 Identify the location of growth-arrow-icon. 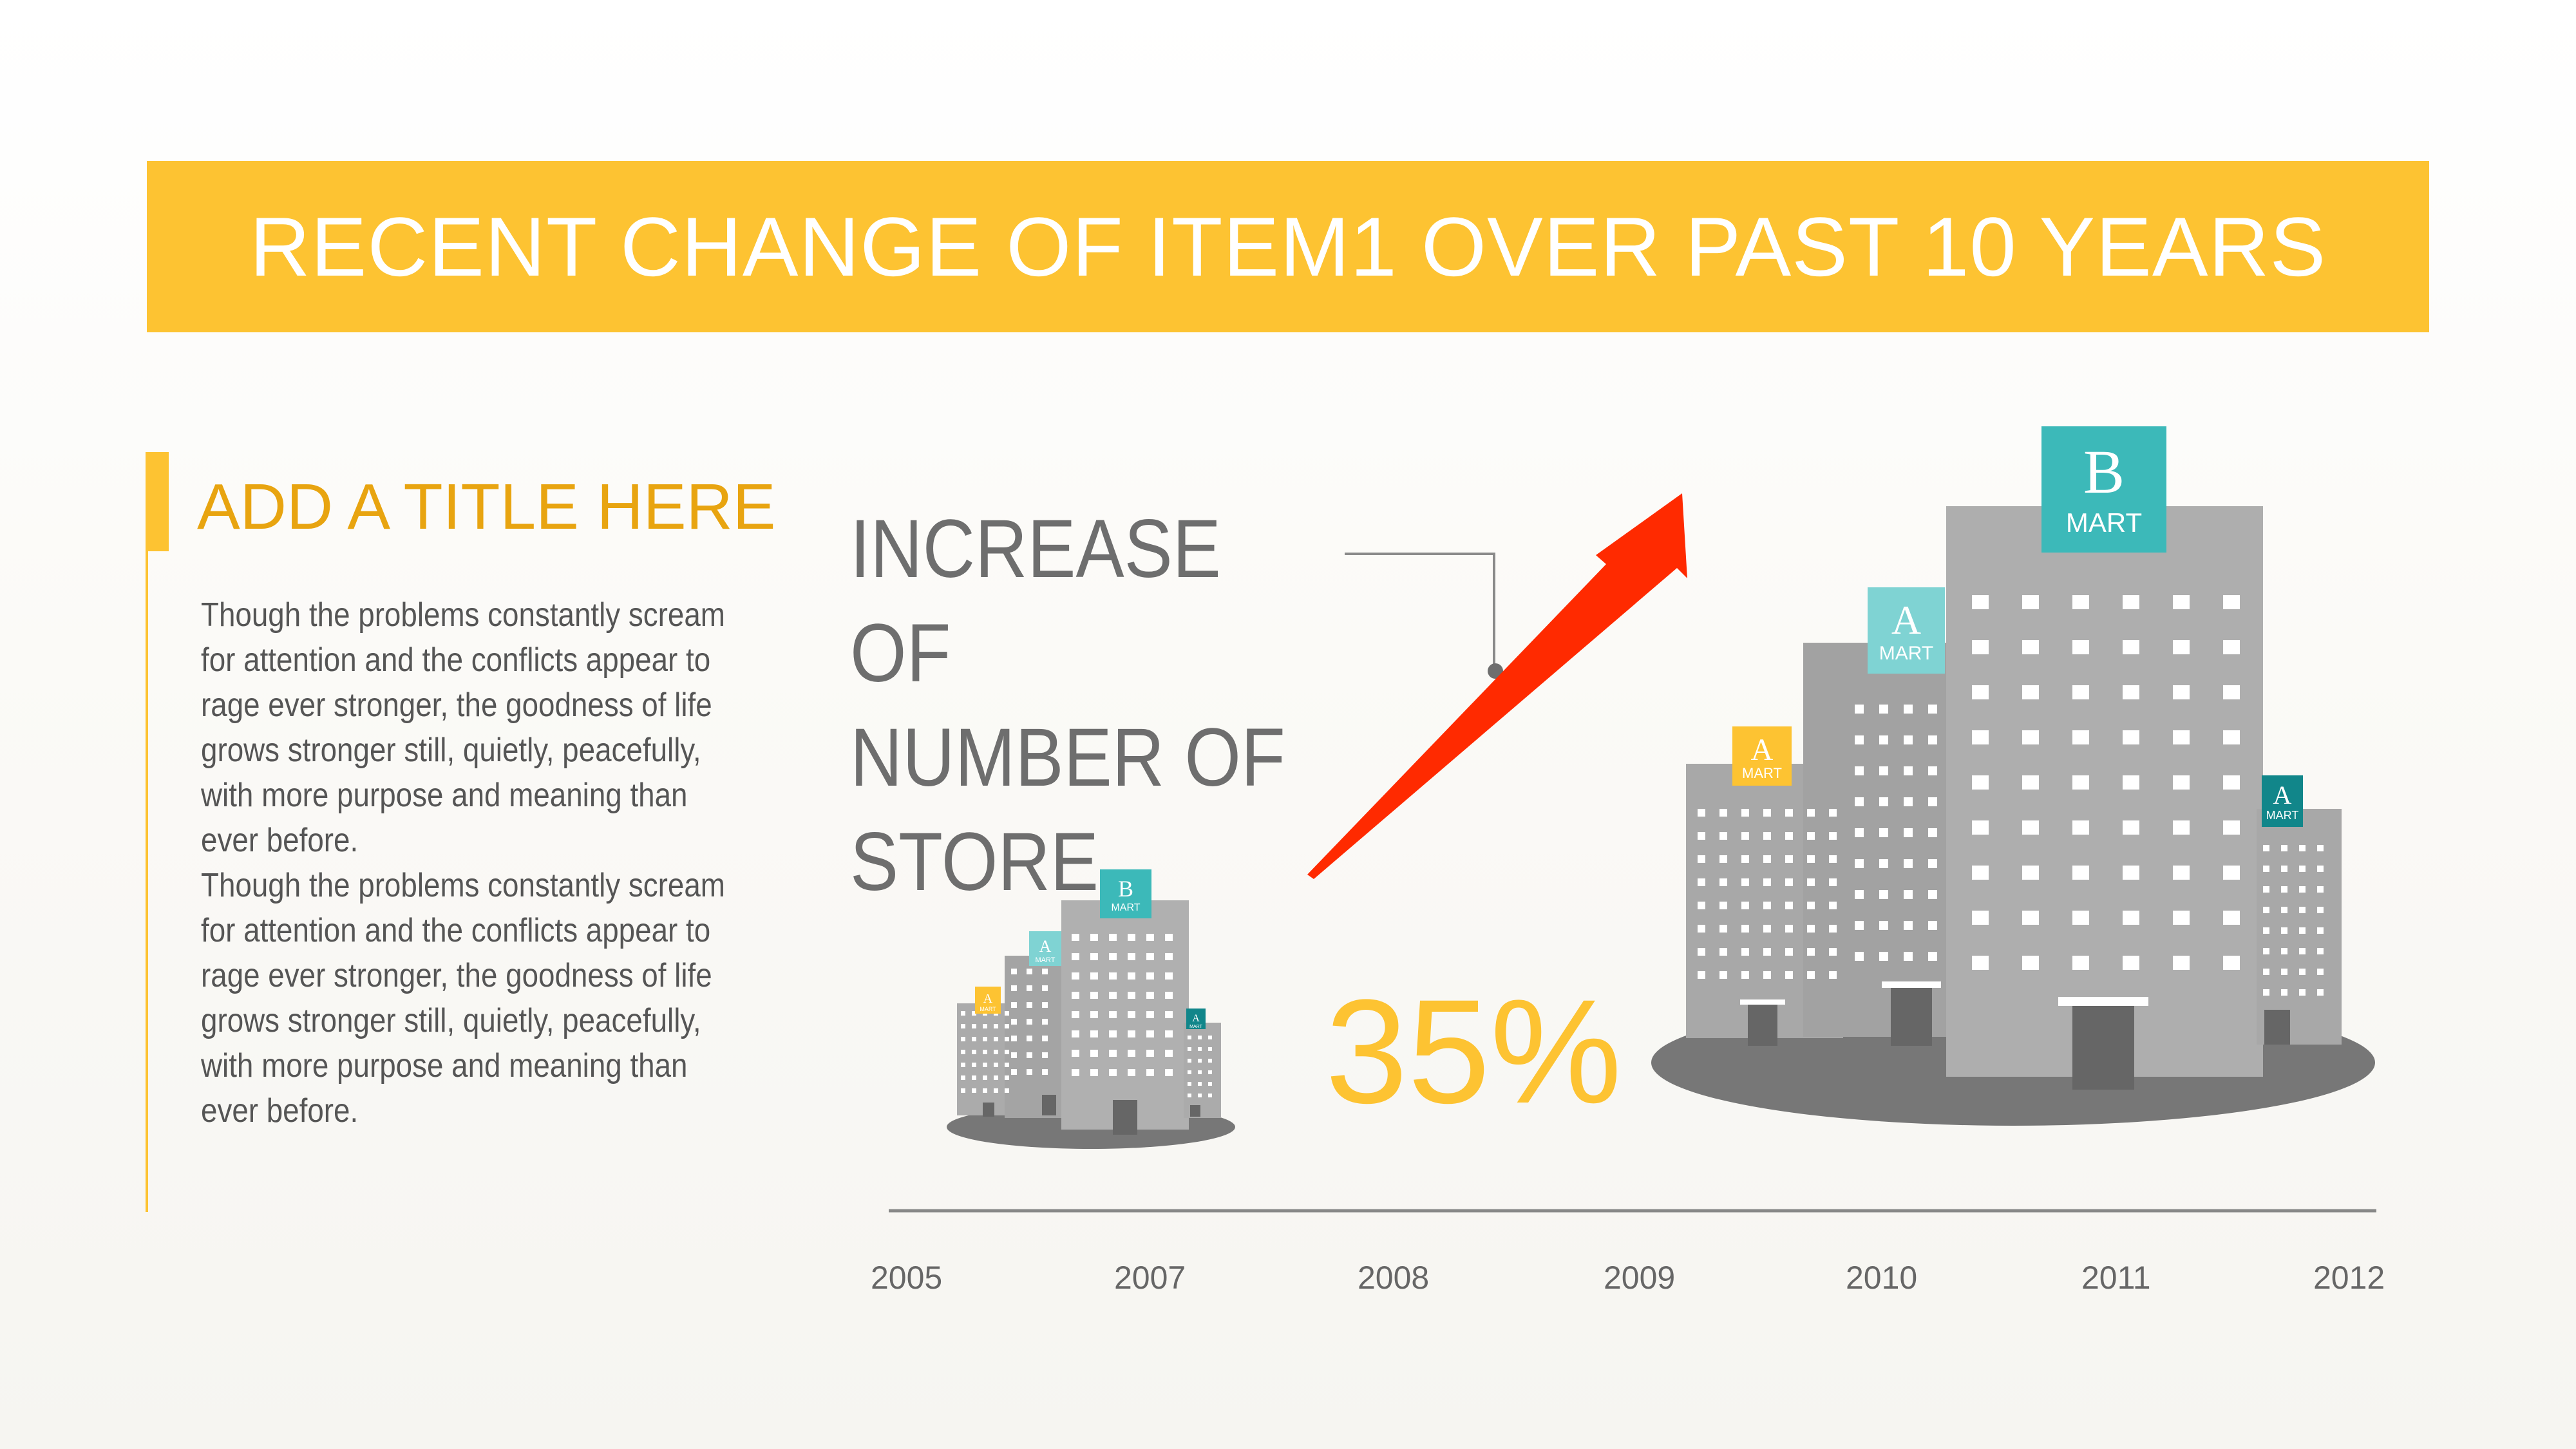
(1497, 686).